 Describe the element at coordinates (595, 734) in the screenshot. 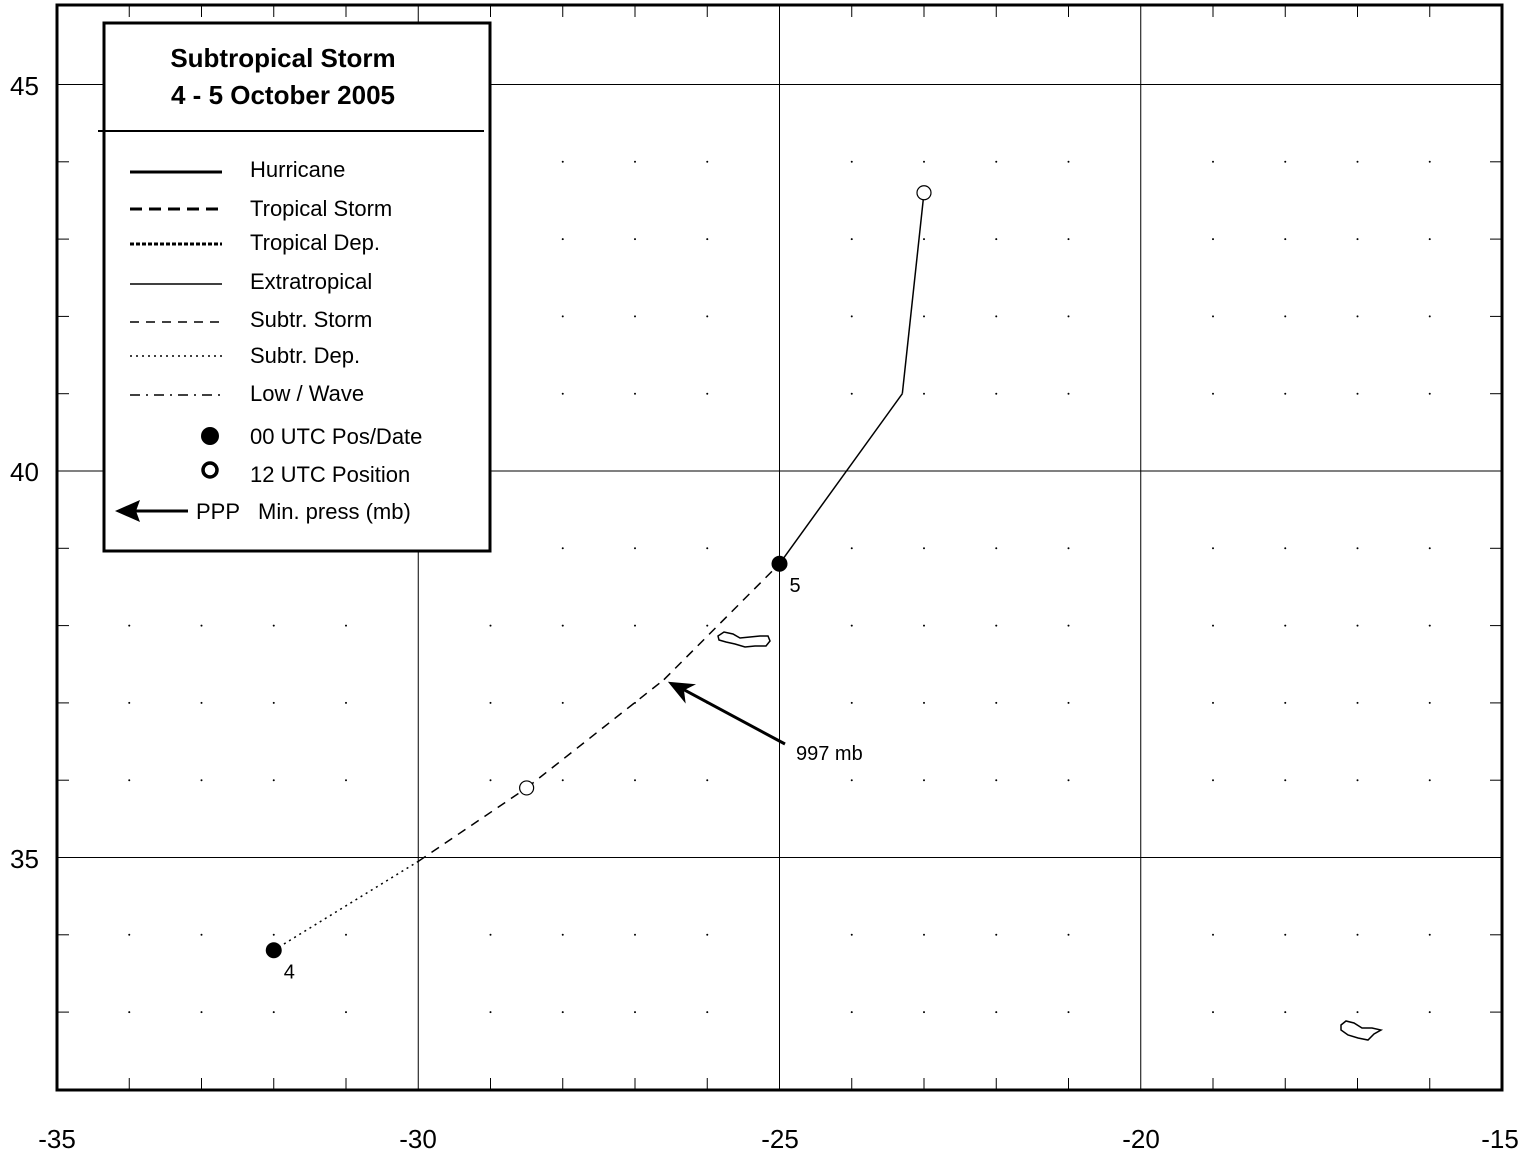

I see `track-segment-subtr-storm` at that location.